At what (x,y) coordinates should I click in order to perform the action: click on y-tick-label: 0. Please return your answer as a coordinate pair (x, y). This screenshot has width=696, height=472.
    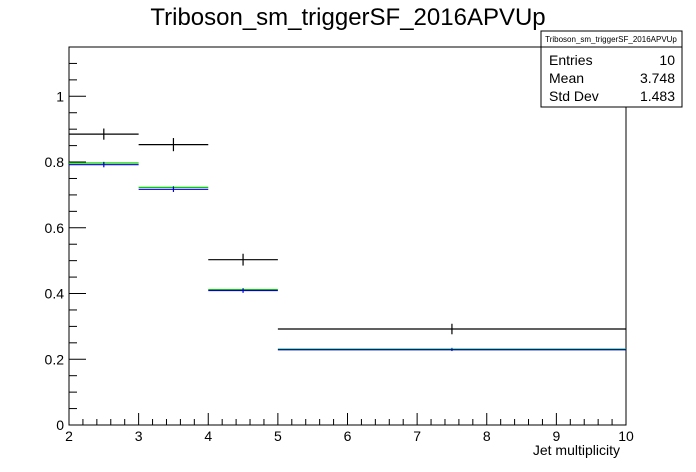
    Looking at the image, I should click on (60, 425).